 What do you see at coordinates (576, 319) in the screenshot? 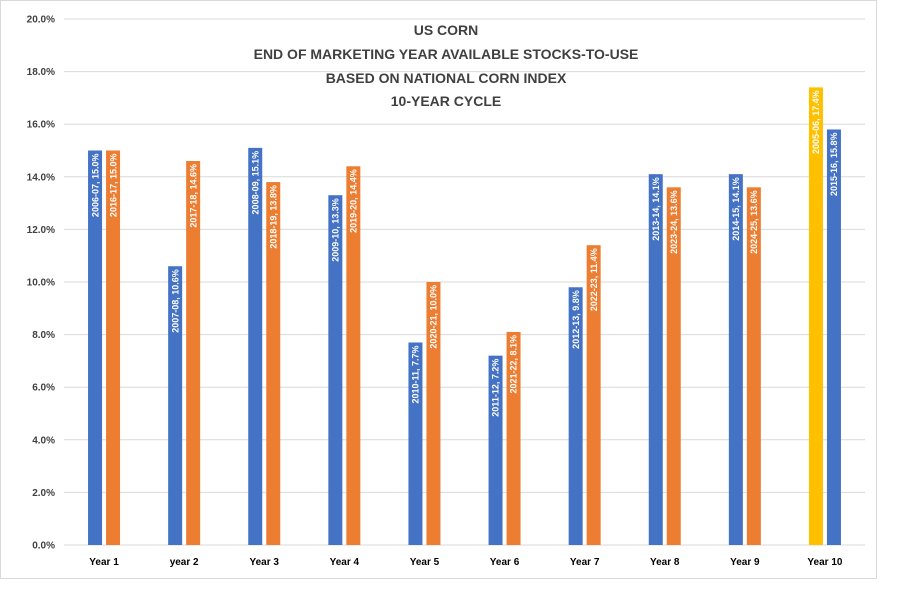
I see `data-label: 2012-13, 9.8%` at bounding box center [576, 319].